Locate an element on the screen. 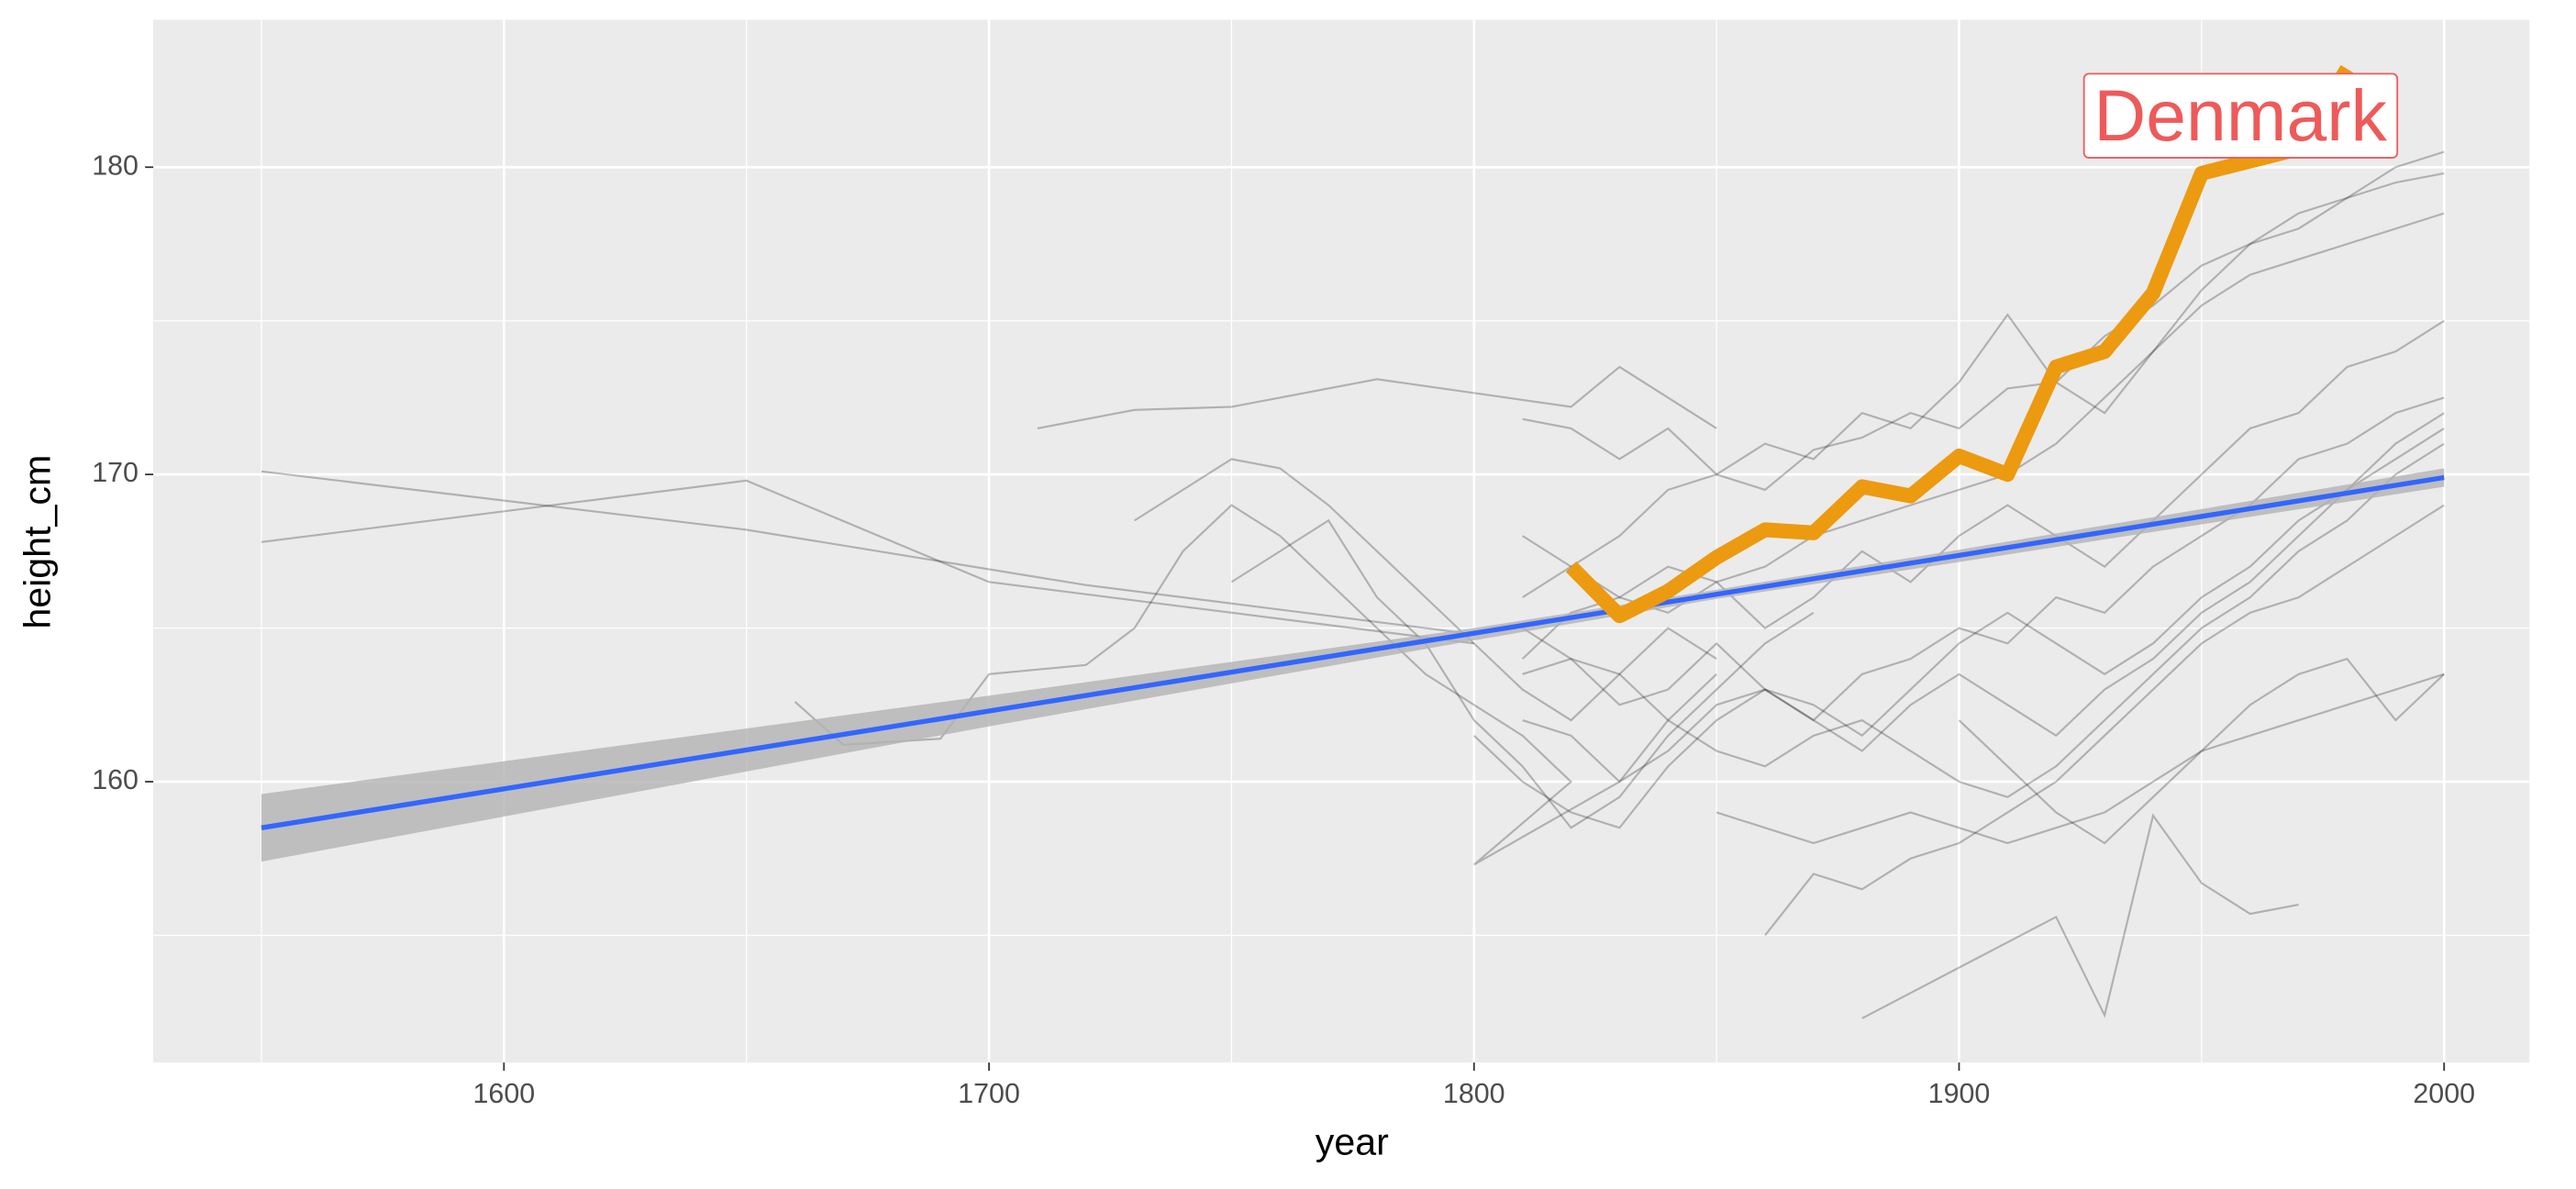 The image size is (2576, 1189). y-axis-title: height_cm is located at coordinates (37, 542).